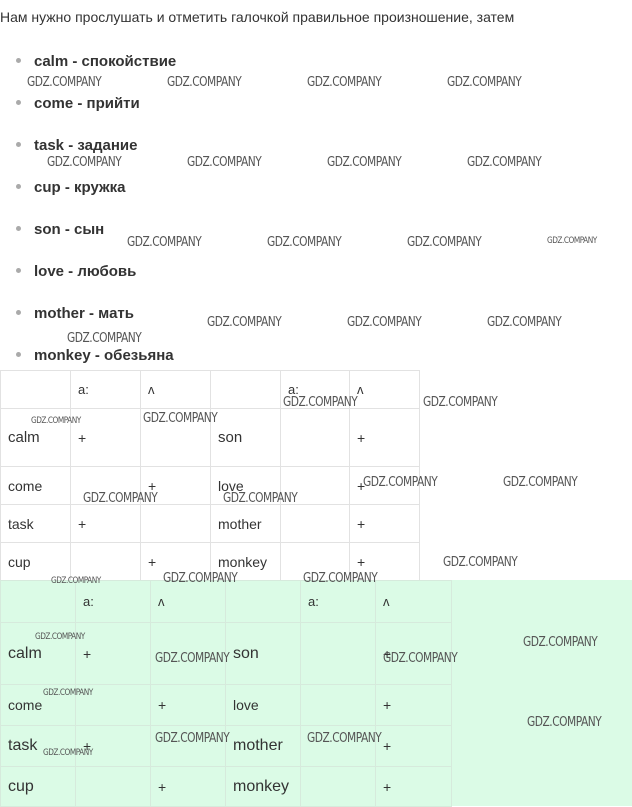 The width and height of the screenshot is (632, 807). Describe the element at coordinates (78, 103) in the screenshot. I see `list-item: come - прийти` at that location.